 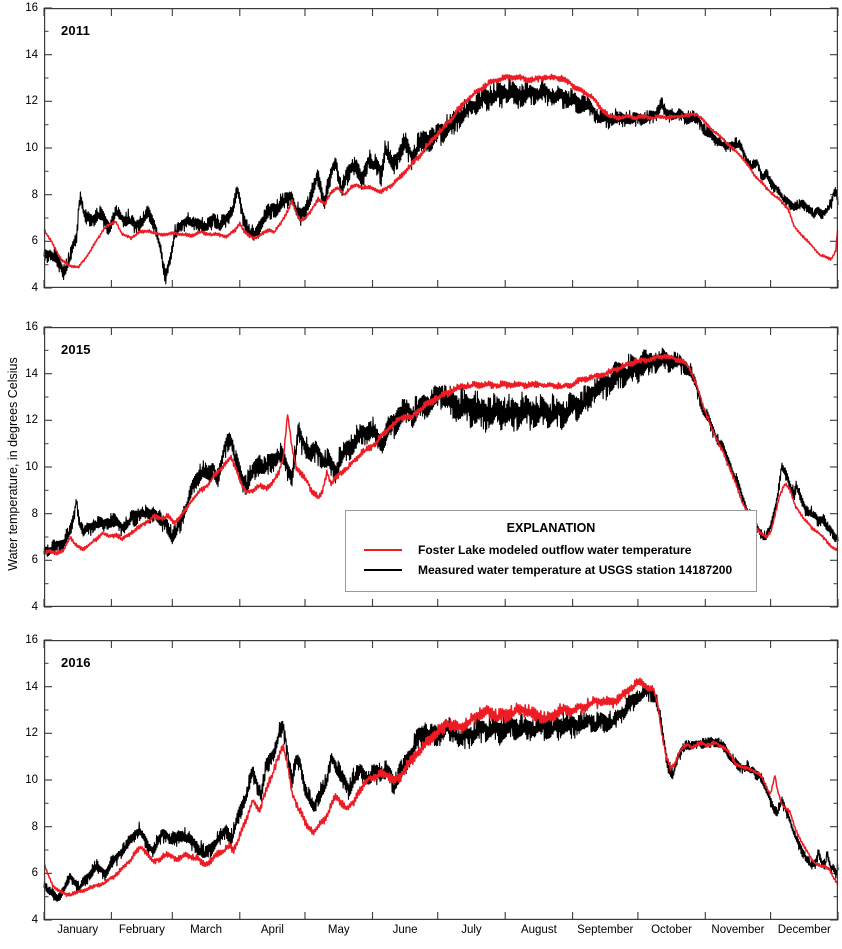 I want to click on month-label-november: November, so click(x=738, y=930).